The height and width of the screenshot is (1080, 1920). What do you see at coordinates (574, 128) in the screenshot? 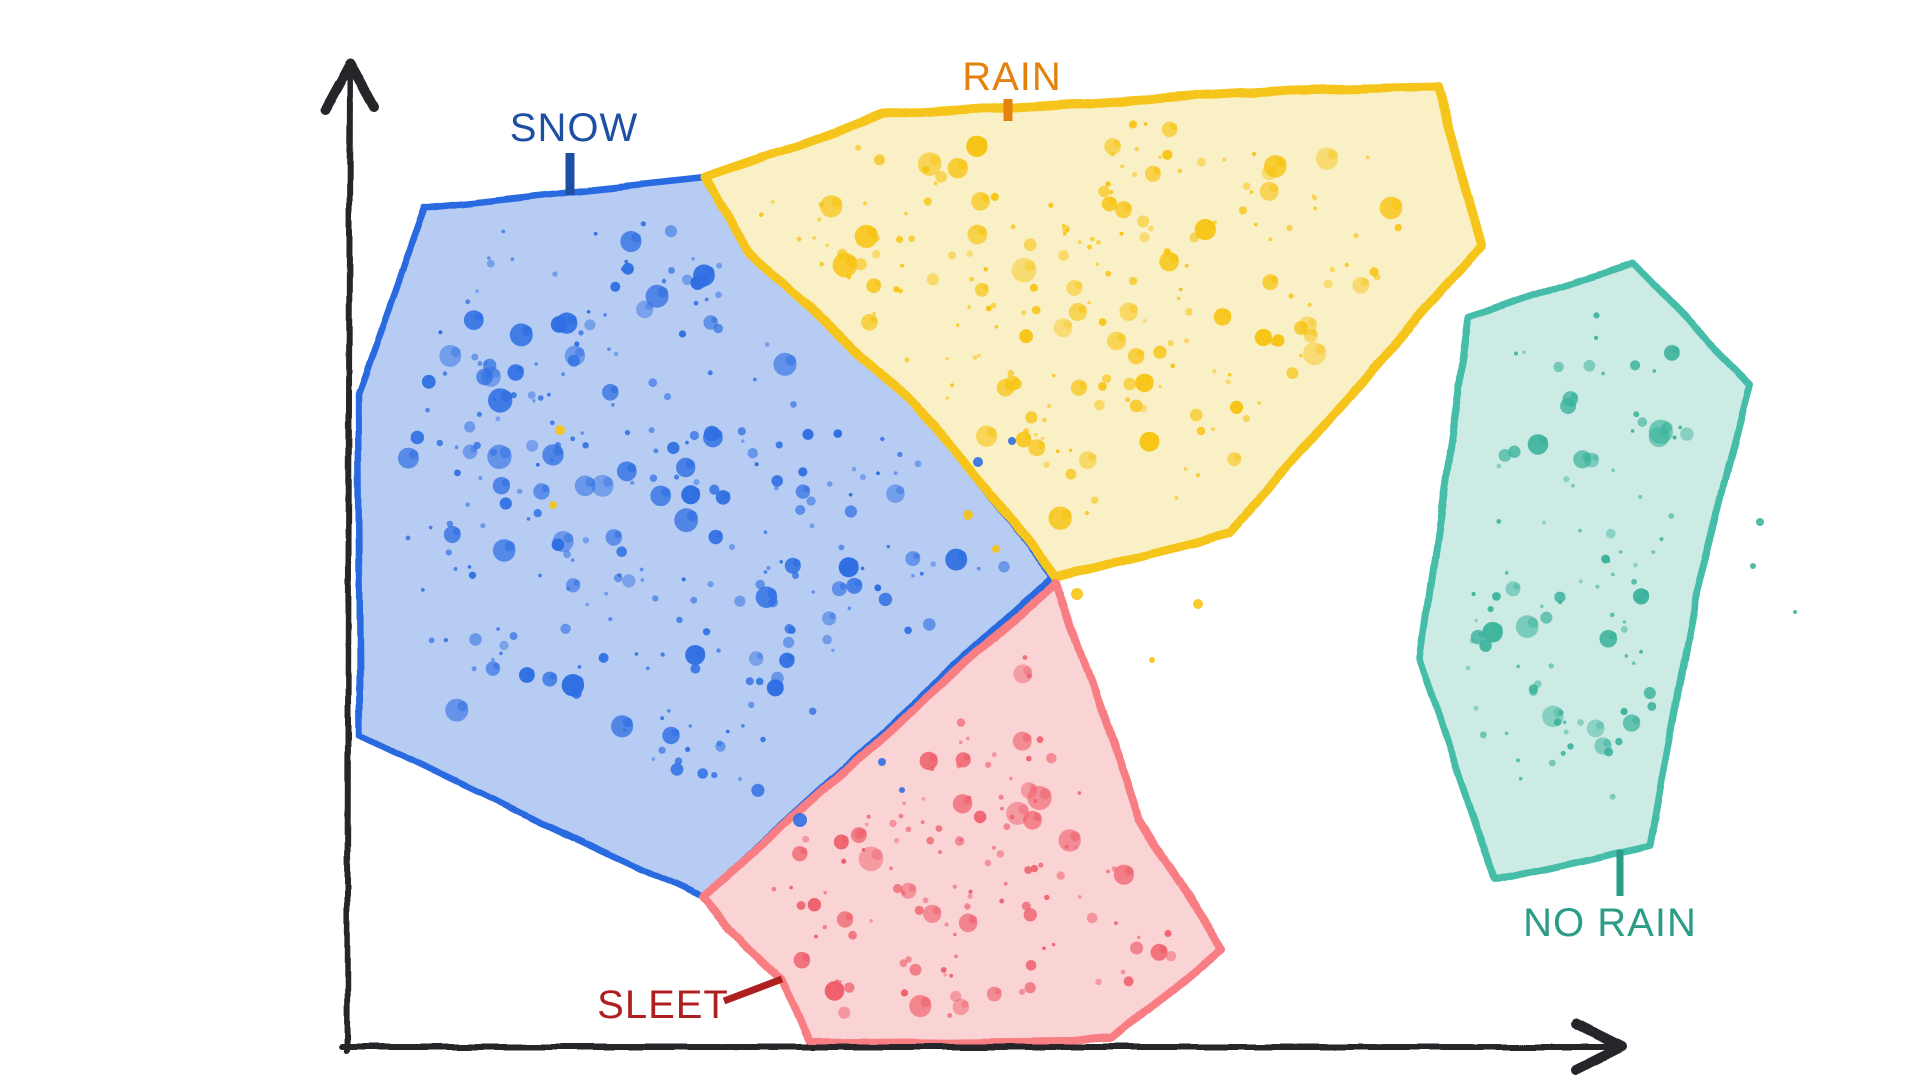
I see `cluster-label-snow: SNOW` at bounding box center [574, 128].